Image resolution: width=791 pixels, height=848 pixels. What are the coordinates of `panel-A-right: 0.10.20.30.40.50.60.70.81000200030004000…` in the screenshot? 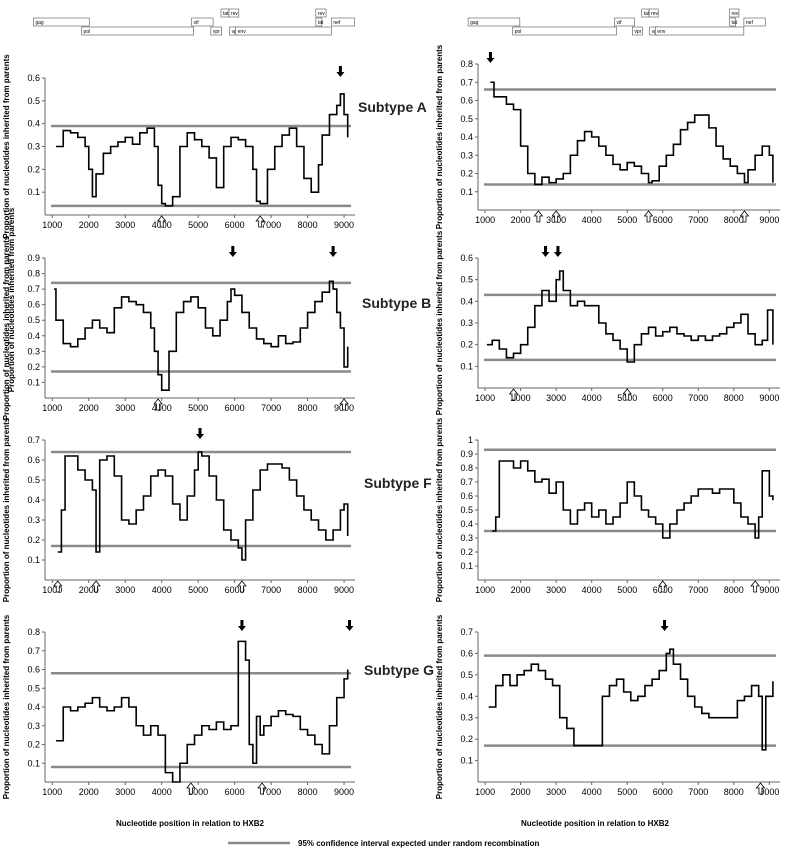 It's located at (607, 136).